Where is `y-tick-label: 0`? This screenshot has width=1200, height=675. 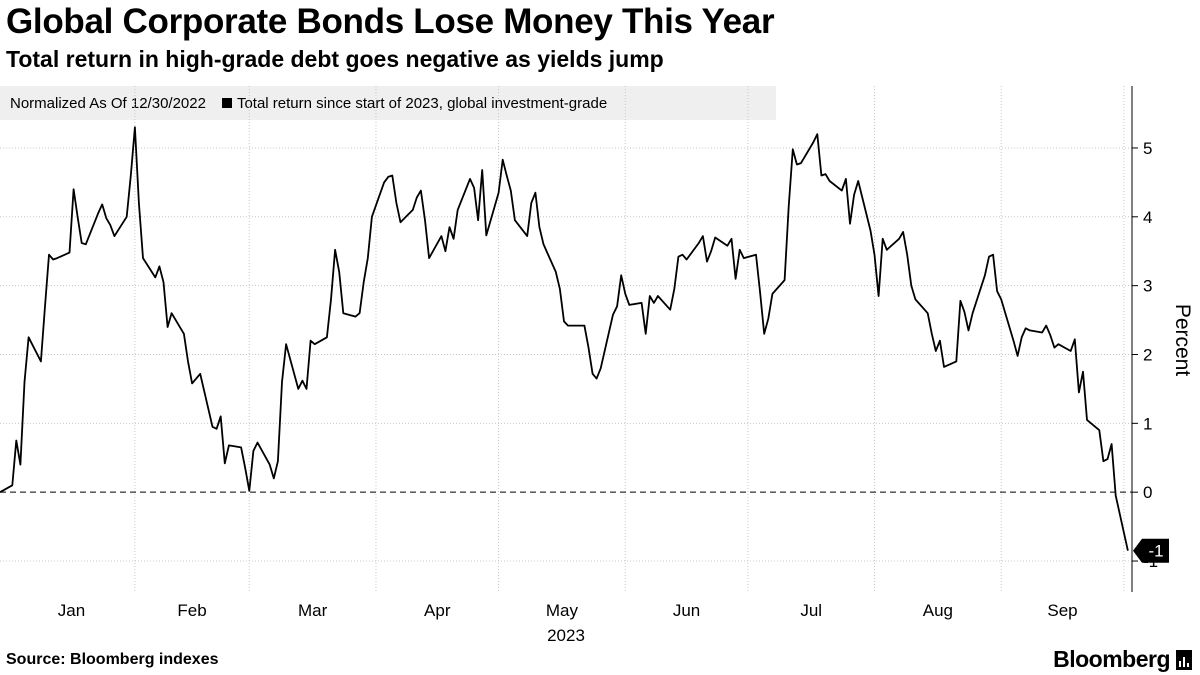
y-tick-label: 0 is located at coordinates (1147, 492).